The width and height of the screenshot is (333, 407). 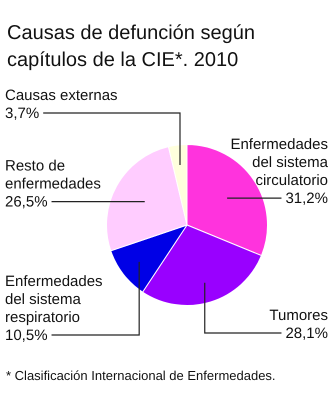 I want to click on slice-label: Causas externas, so click(x=61, y=95).